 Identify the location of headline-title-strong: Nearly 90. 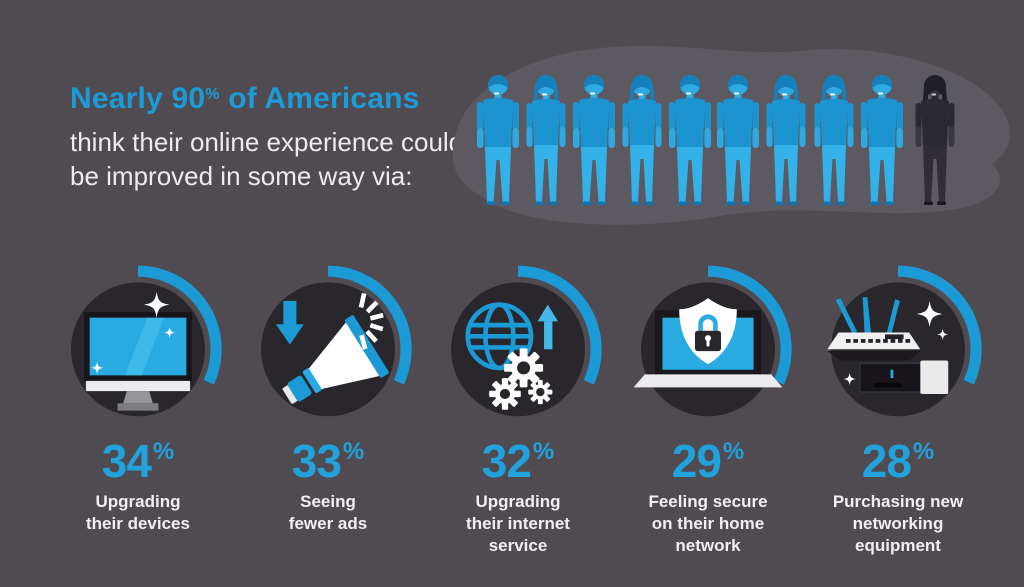
(138, 98).